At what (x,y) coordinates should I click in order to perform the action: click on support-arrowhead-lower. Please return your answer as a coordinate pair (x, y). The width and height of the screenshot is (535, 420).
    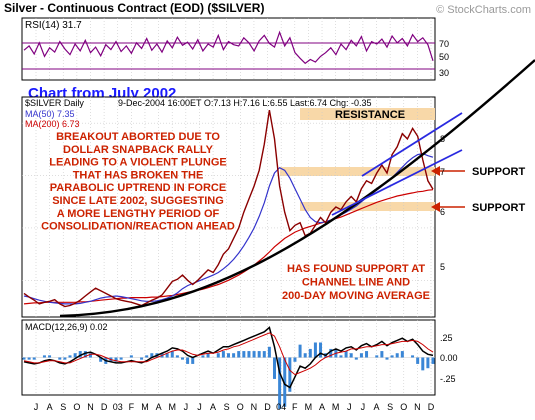
    Looking at the image, I should click on (435, 207).